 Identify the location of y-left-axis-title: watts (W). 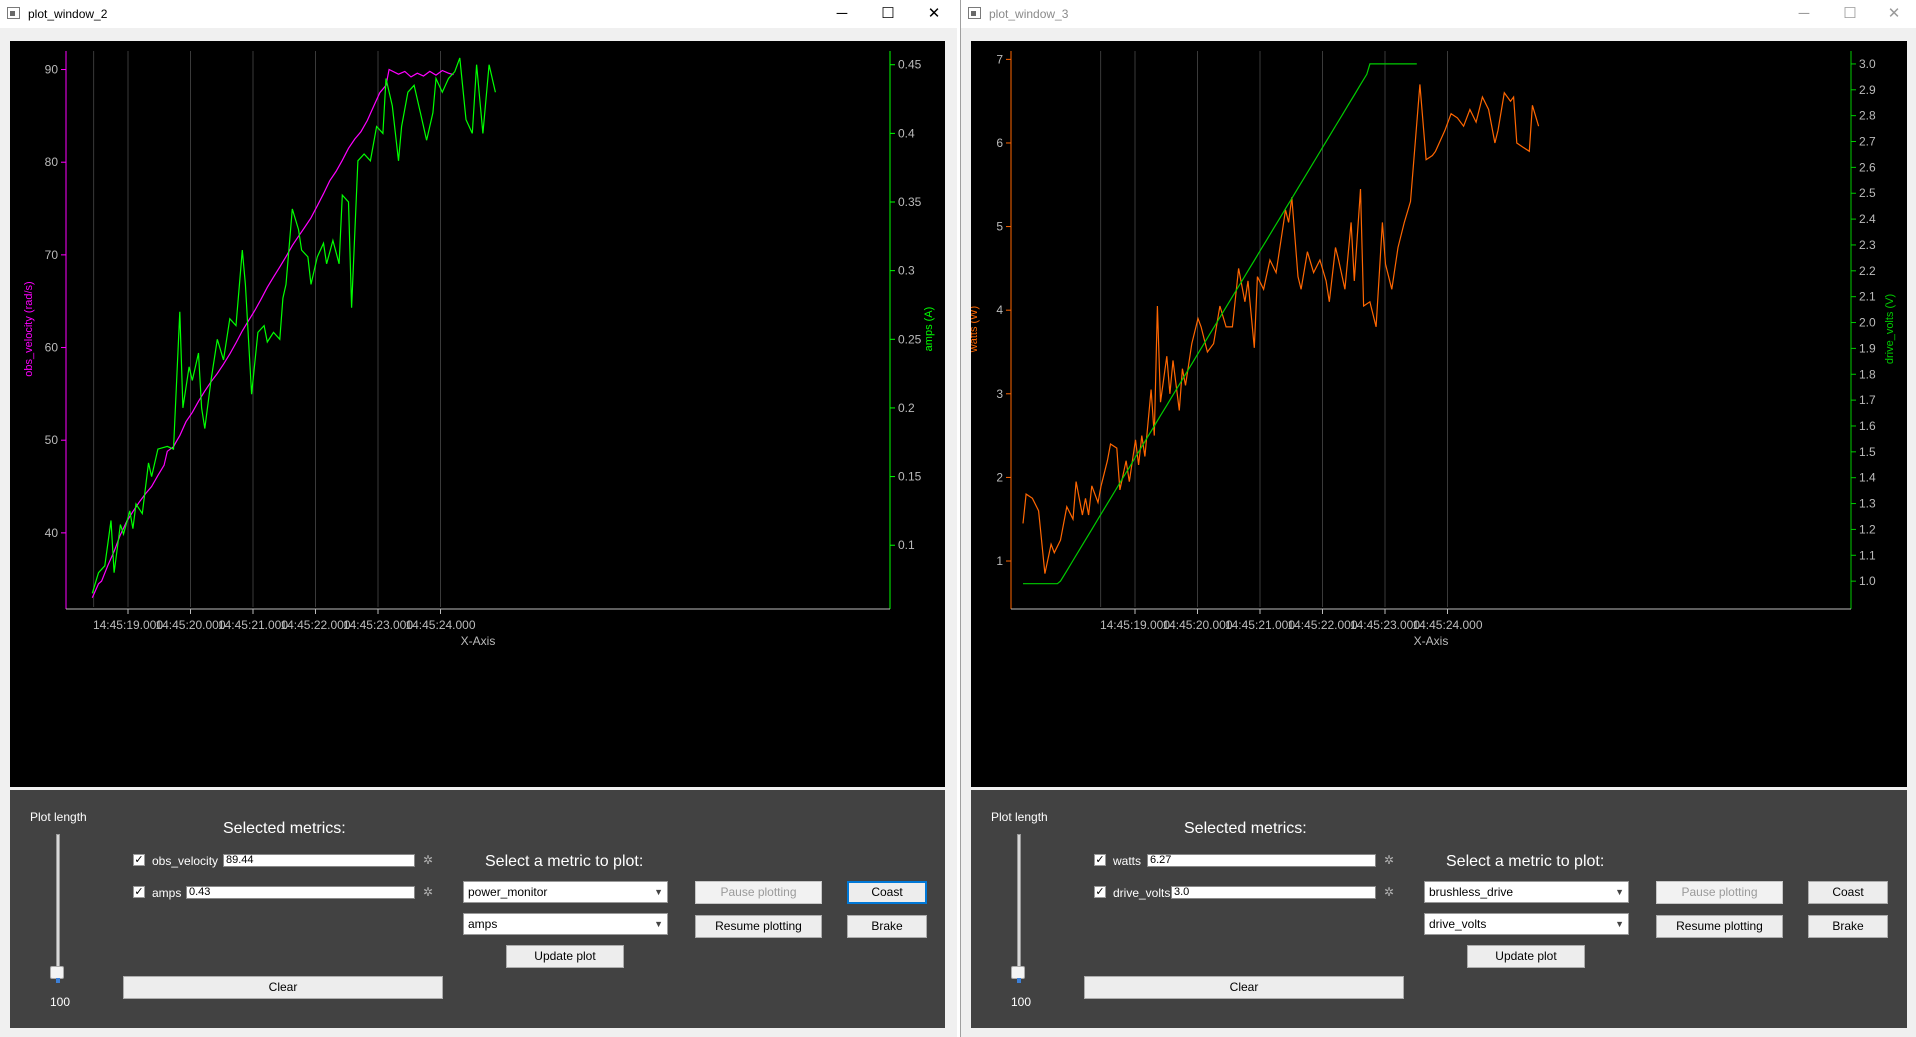
(975, 329).